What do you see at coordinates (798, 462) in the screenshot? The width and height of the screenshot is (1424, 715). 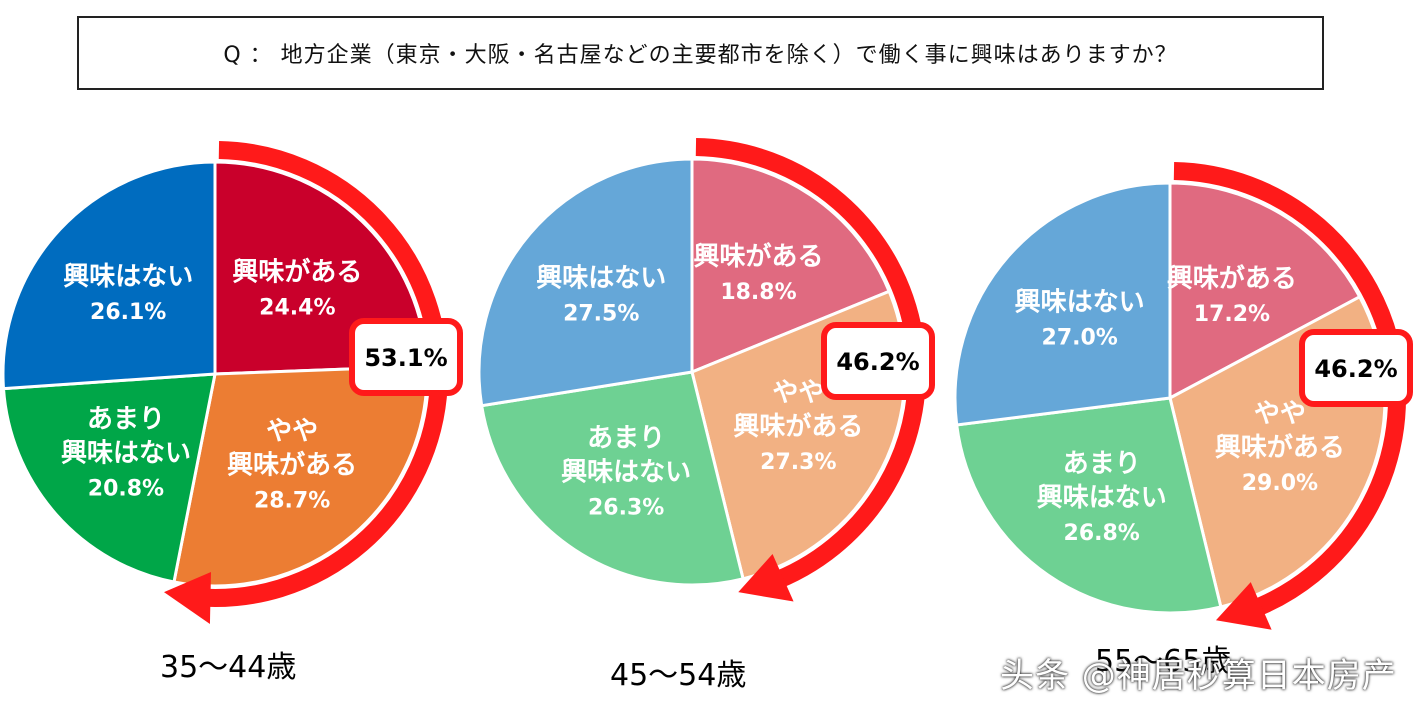 I see `slice-value-label: 27.3%` at bounding box center [798, 462].